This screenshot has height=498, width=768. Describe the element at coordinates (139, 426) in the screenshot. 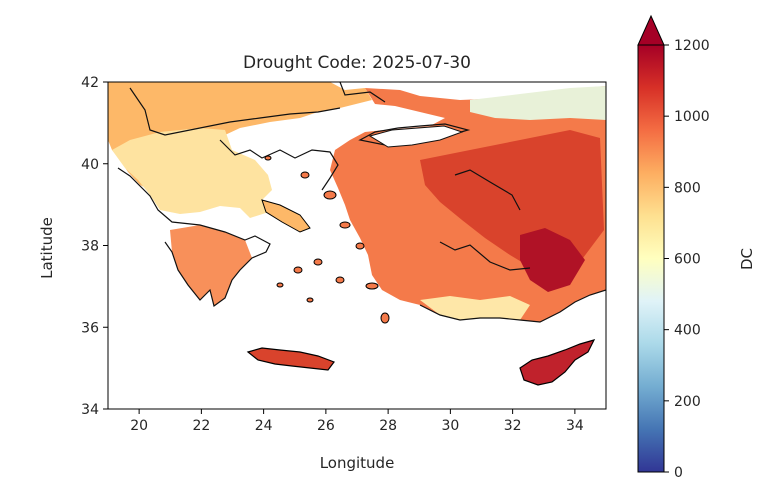

I see `x-tick-label: 20` at that location.